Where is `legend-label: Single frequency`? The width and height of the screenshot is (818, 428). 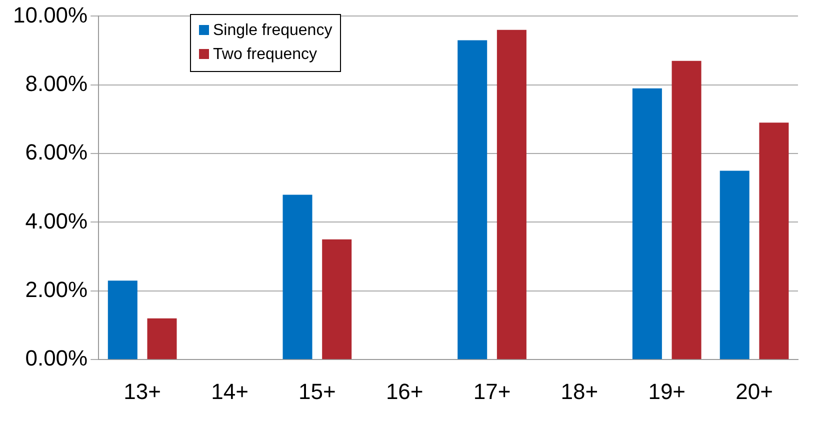 legend-label: Single frequency is located at coordinates (272, 30).